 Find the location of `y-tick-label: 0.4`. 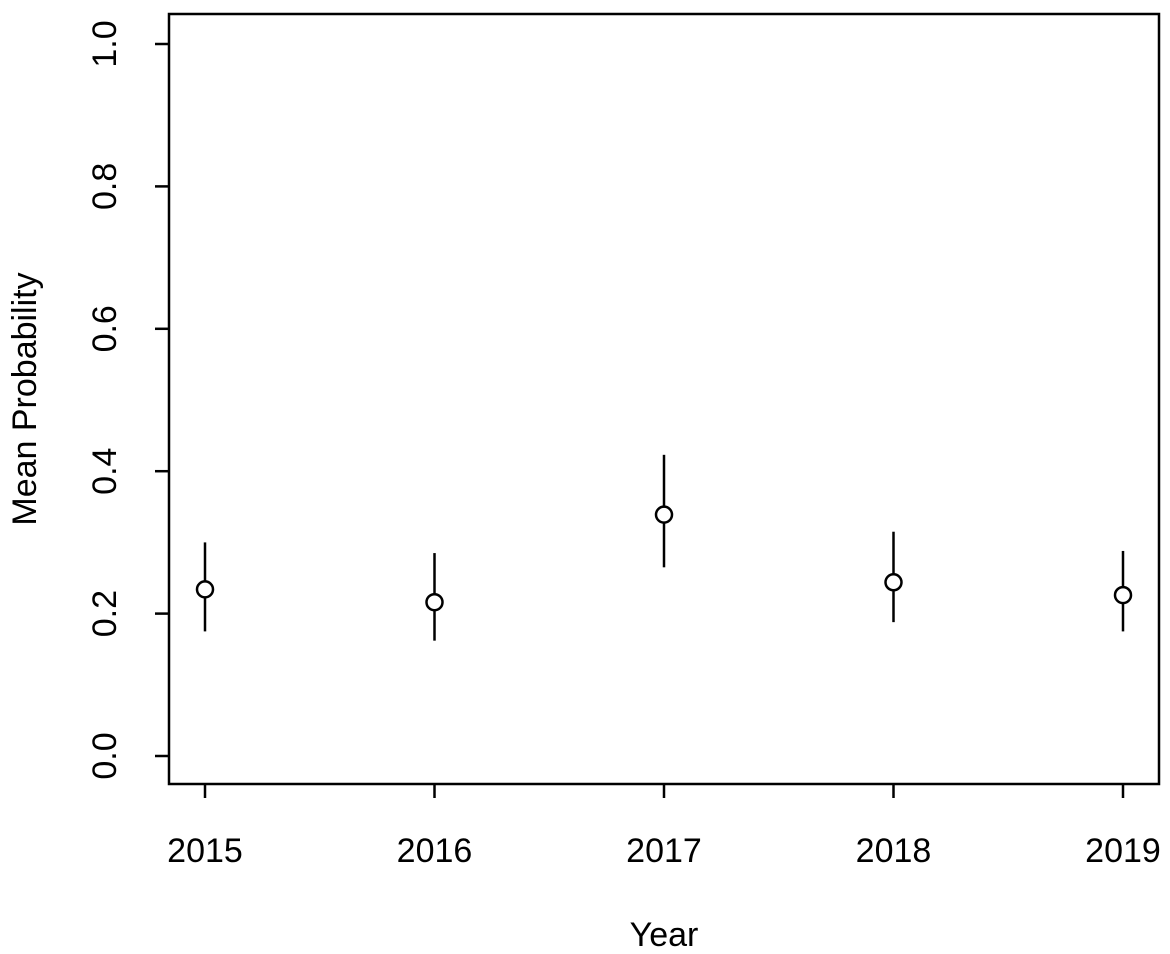

y-tick-label: 0.4 is located at coordinates (105, 471).